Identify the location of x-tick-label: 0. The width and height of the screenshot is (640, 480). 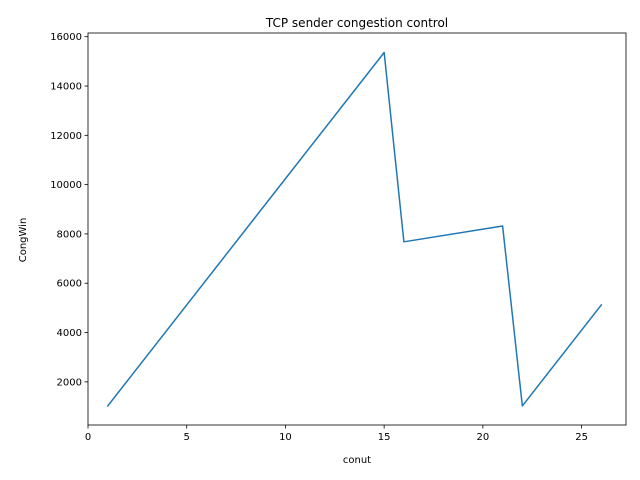
(88, 437).